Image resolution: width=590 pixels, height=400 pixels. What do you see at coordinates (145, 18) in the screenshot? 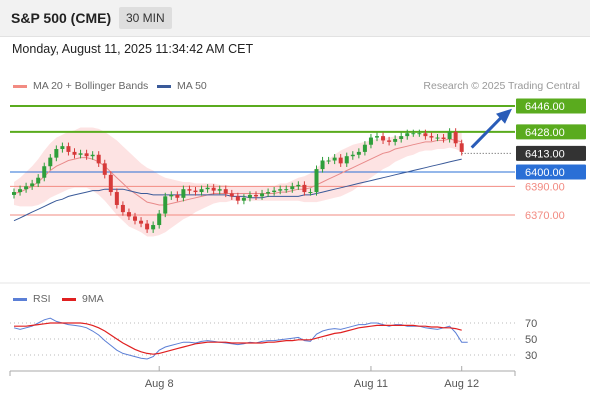
I see `interval-button: 30 MIN` at bounding box center [145, 18].